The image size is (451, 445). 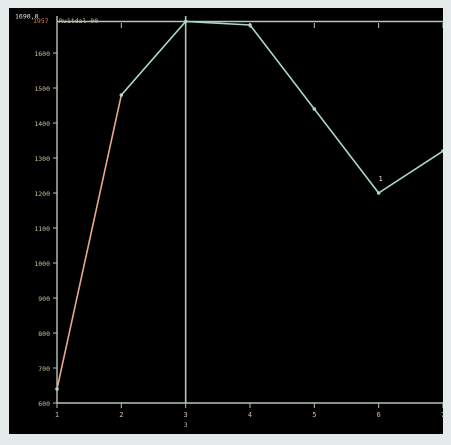 I want to click on x-tick-label: 4, so click(x=250, y=415).